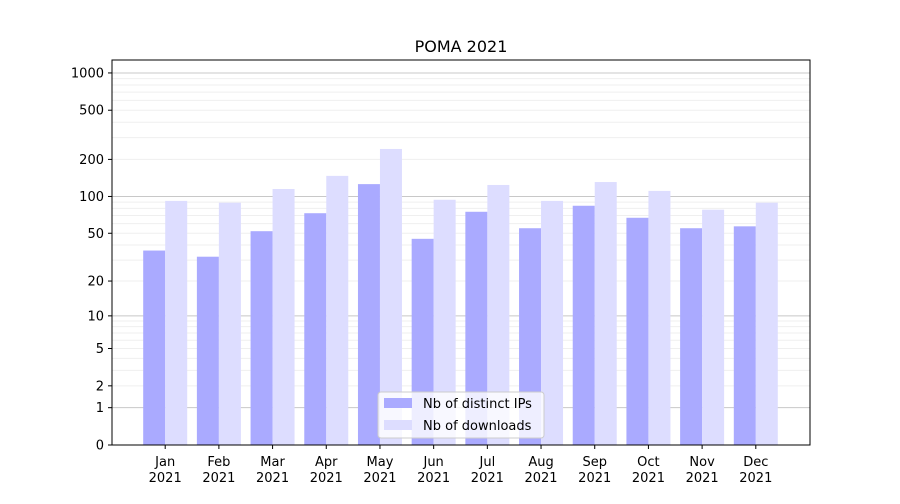  What do you see at coordinates (594, 462) in the screenshot?
I see `x-tick-label: Sep` at bounding box center [594, 462].